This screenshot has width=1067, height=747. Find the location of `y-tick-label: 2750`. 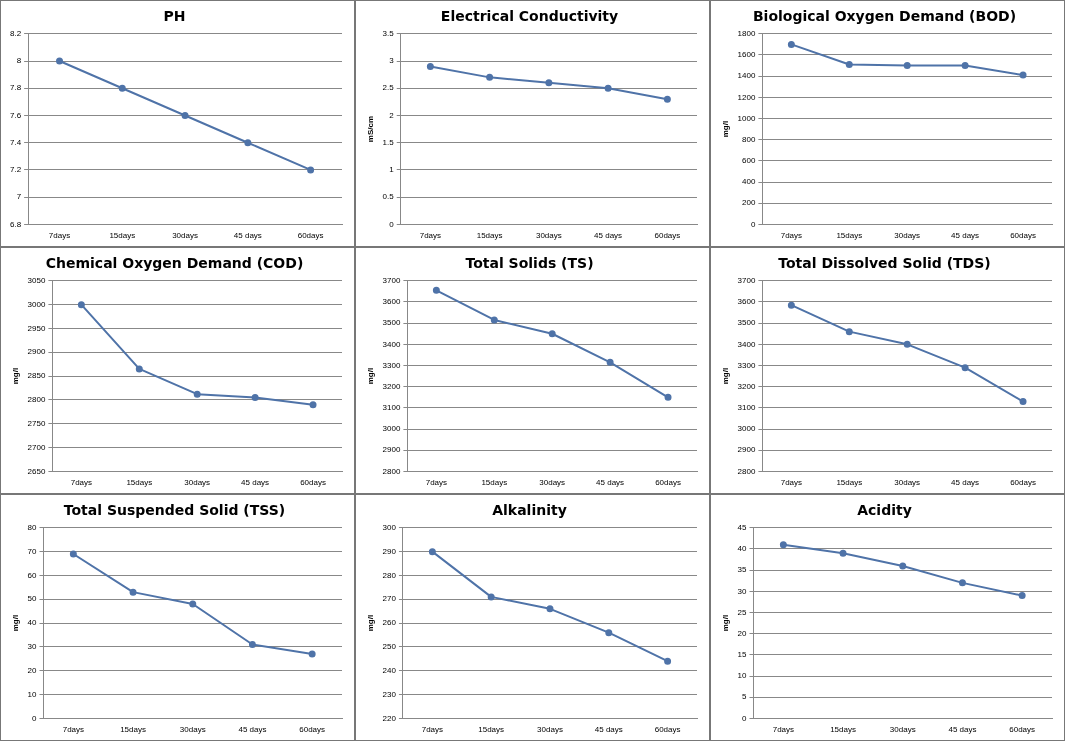

y-tick-label: 2750 is located at coordinates (36, 423).